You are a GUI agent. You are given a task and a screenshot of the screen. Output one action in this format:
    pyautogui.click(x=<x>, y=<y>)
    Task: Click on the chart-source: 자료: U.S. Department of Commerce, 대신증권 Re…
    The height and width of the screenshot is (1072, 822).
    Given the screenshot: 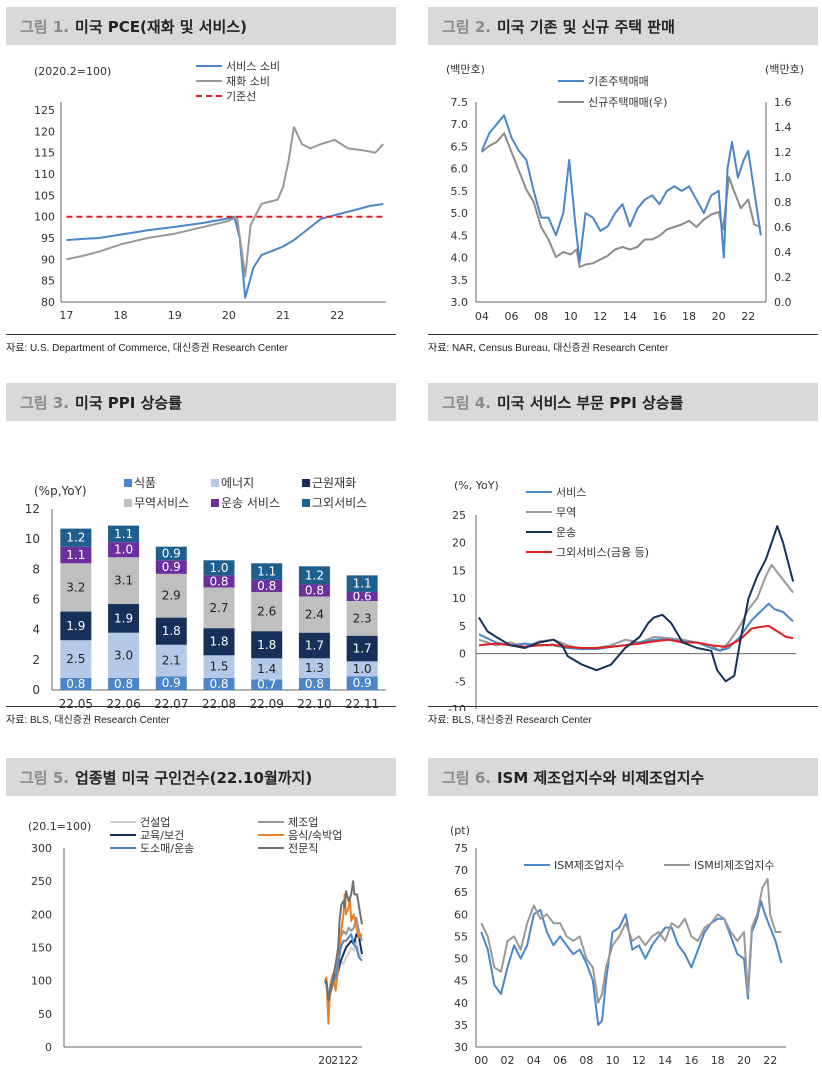 What is the action you would take?
    pyautogui.click(x=201, y=344)
    